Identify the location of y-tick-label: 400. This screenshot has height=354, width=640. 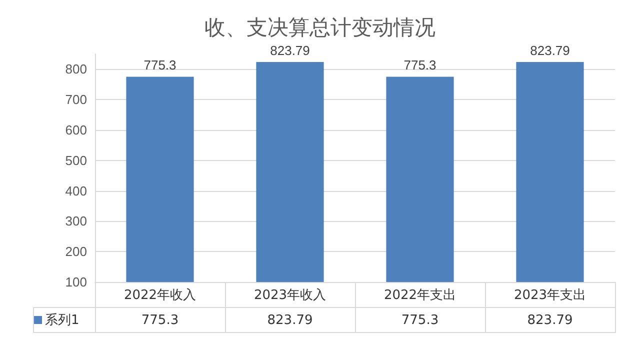
(76, 190).